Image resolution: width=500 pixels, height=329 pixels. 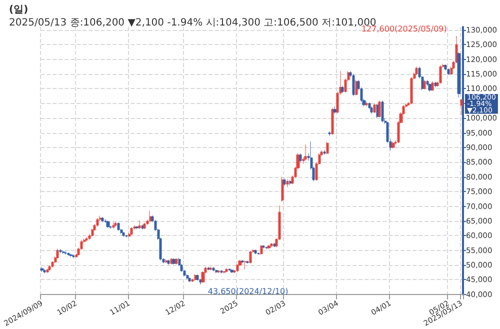 I want to click on annotation: 127,600(2025/05/09), so click(x=404, y=29).